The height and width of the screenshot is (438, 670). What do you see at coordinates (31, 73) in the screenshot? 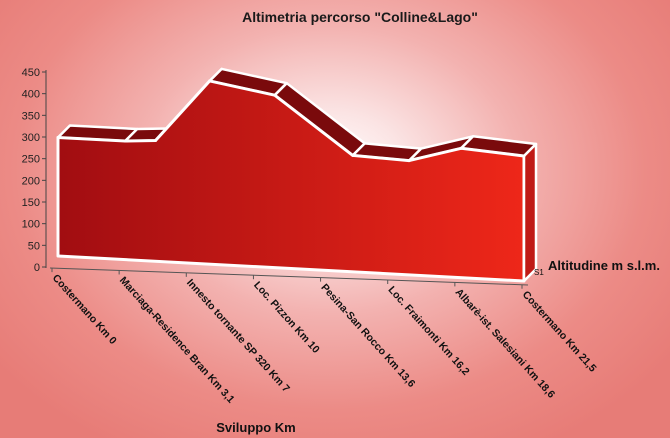
I see `y-tick-label: 450` at bounding box center [31, 73].